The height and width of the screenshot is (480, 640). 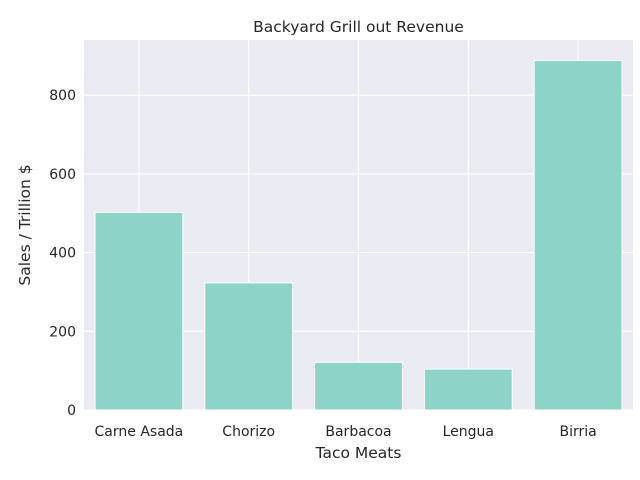 What do you see at coordinates (358, 453) in the screenshot?
I see `x-axis-label: Taco Meats` at bounding box center [358, 453].